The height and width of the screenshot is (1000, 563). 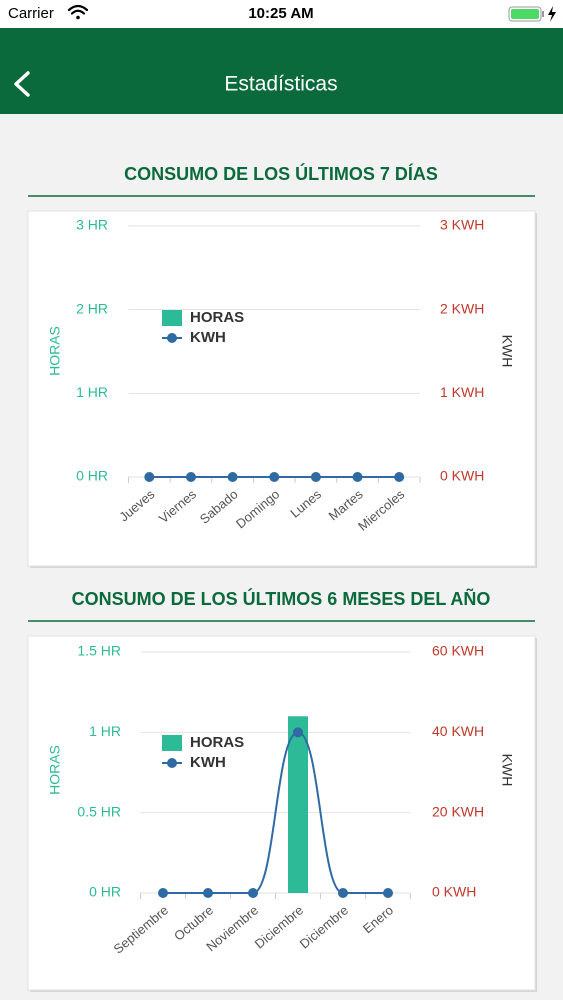 What do you see at coordinates (298, 804) in the screenshot?
I see `bar` at bounding box center [298, 804].